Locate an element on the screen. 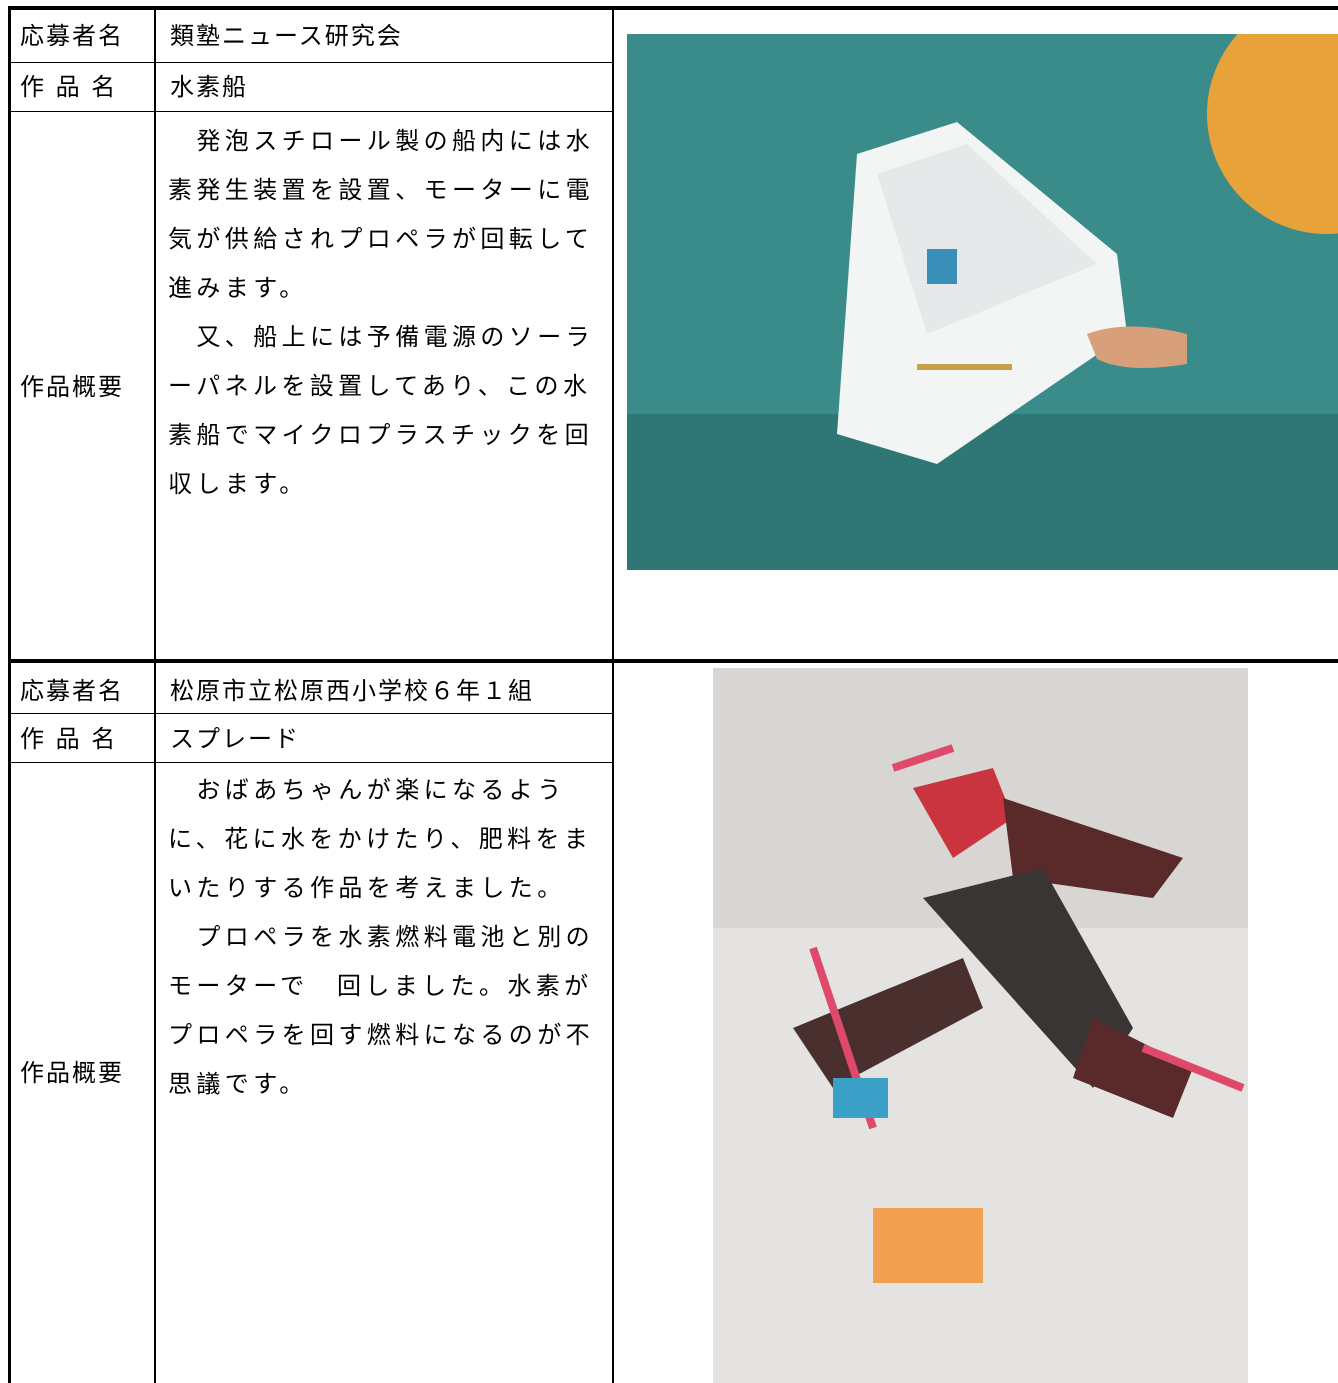 Image resolution: width=1338 pixels, height=1383 pixels. applicant: 類塾ニュース研究会 is located at coordinates (286, 36).